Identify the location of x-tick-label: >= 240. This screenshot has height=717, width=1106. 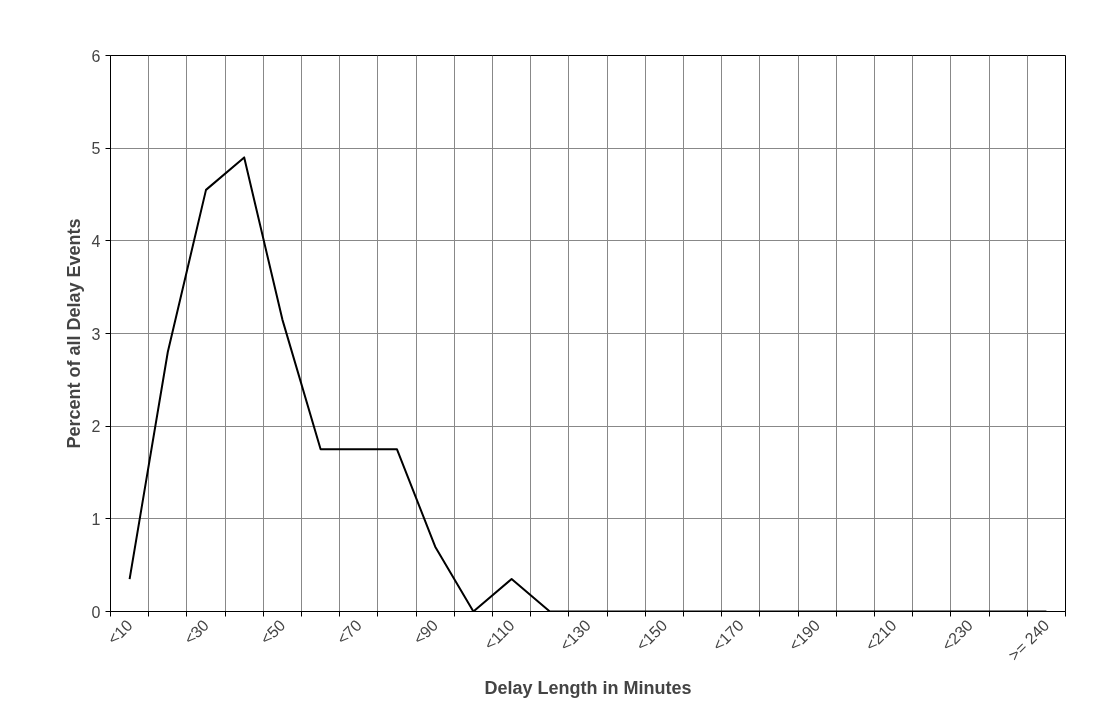
(1029, 640).